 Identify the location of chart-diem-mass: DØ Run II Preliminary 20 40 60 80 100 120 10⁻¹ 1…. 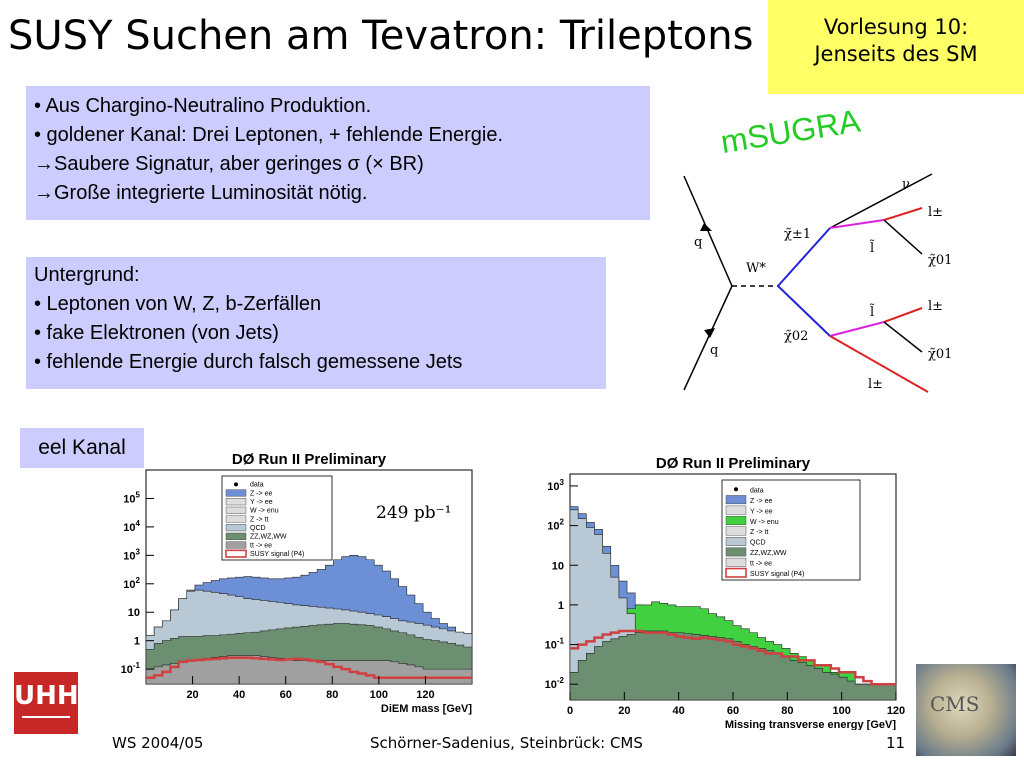
(297, 583).